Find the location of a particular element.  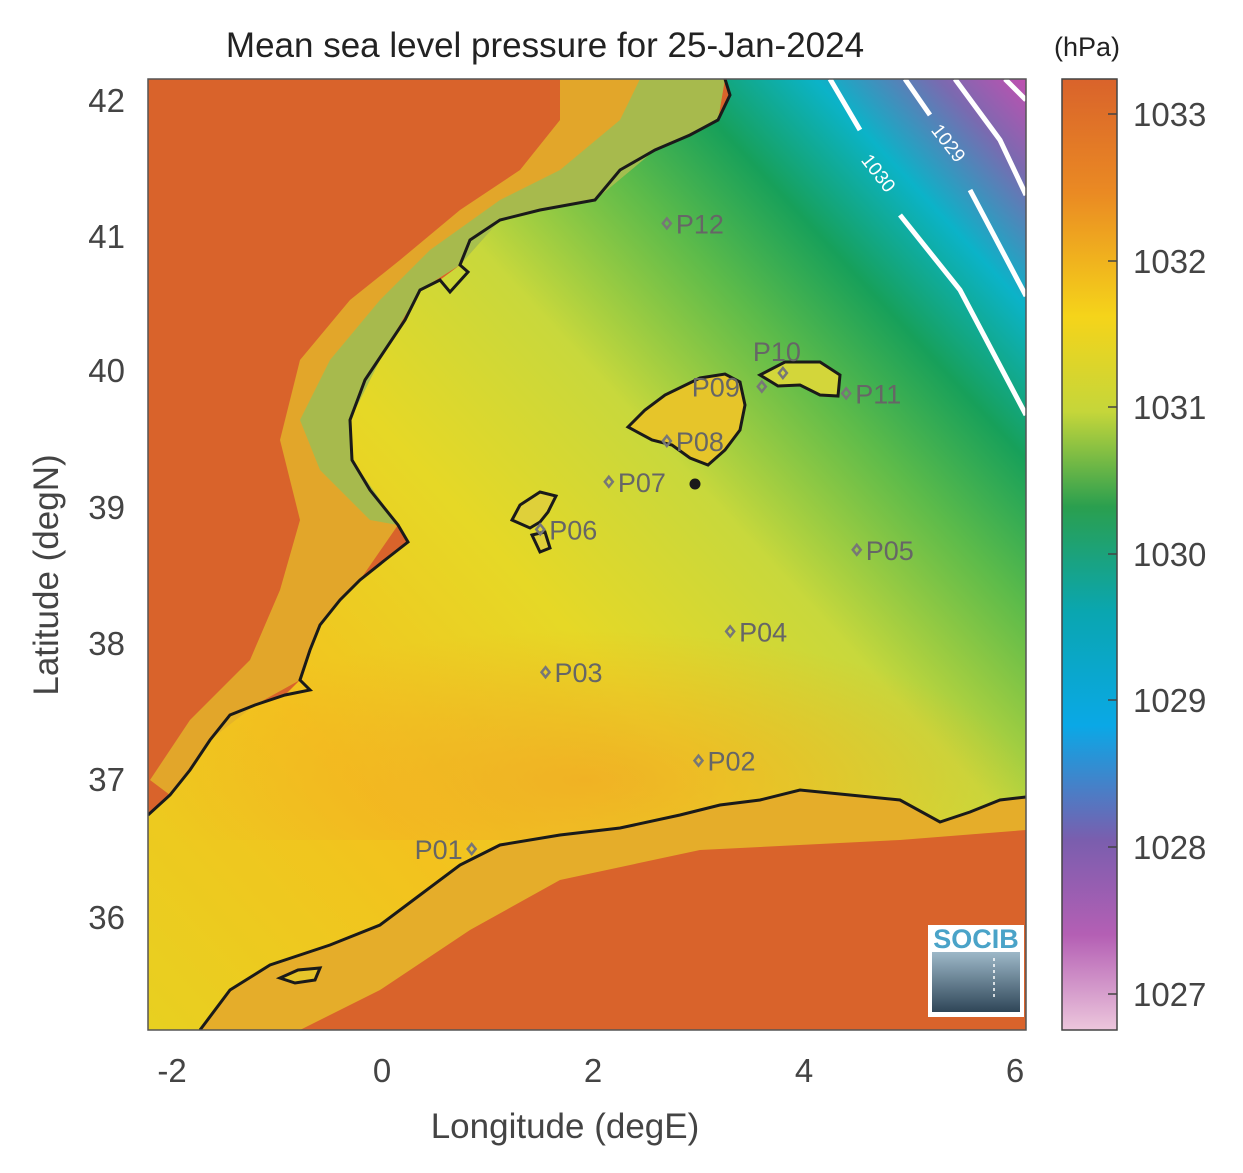

chart-title: Mean sea level pressure for 25-Jan-2024 is located at coordinates (545, 45).